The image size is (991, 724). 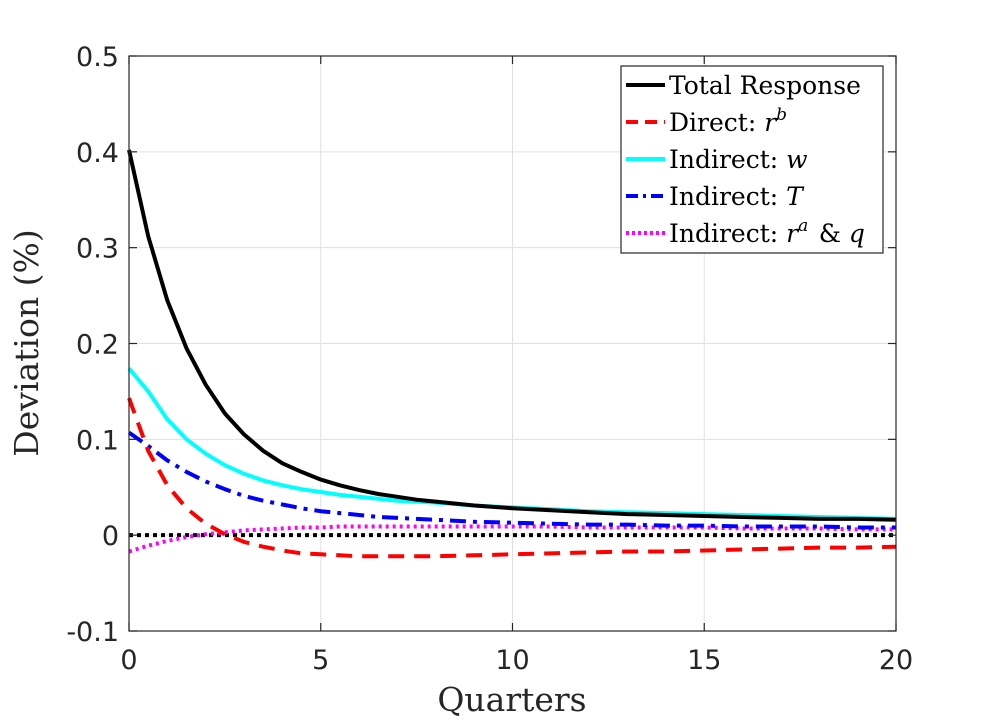 What do you see at coordinates (765, 85) in the screenshot?
I see `legend-label-0: Total Response` at bounding box center [765, 85].